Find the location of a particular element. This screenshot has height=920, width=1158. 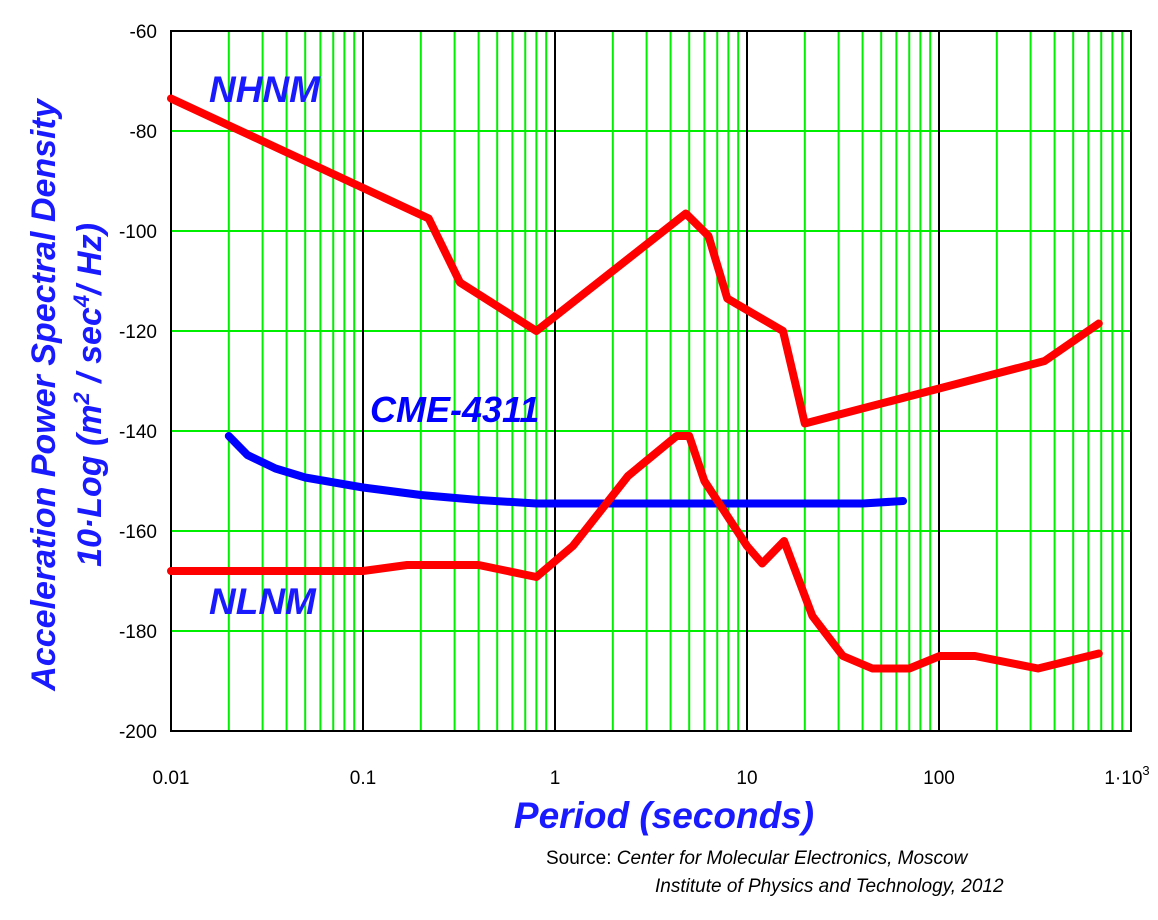

y-tick-label: -100 is located at coordinates (138, 232).